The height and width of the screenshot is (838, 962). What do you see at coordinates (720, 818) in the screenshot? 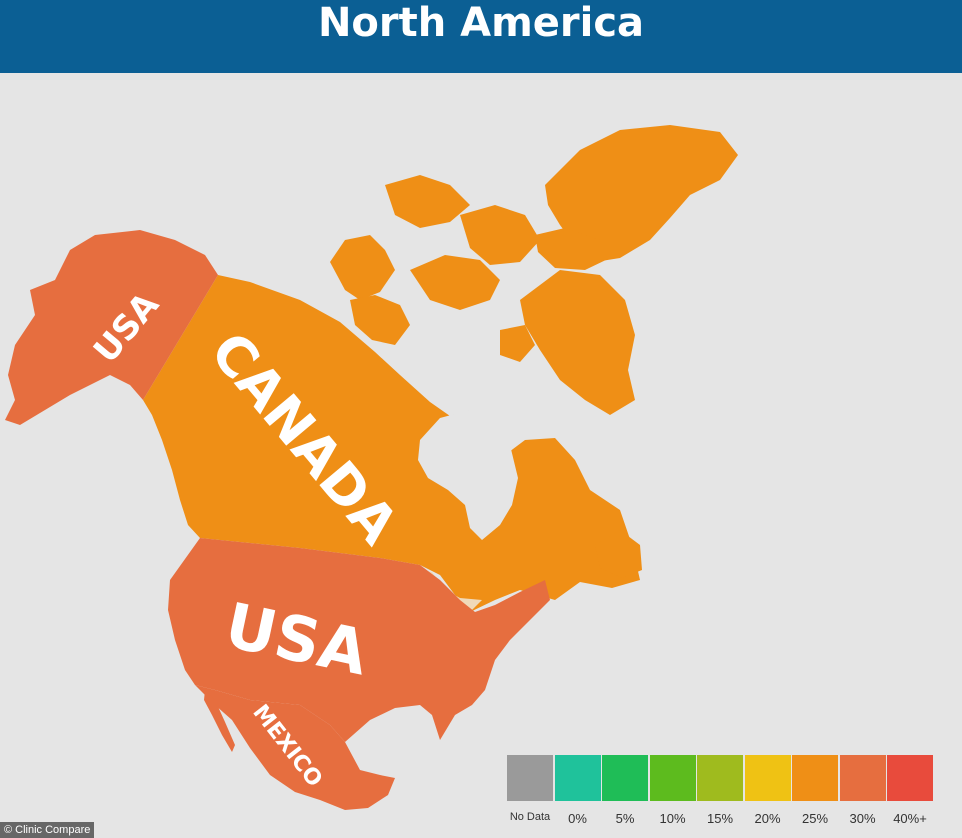
I see `legend-label-4: 15%` at bounding box center [720, 818].